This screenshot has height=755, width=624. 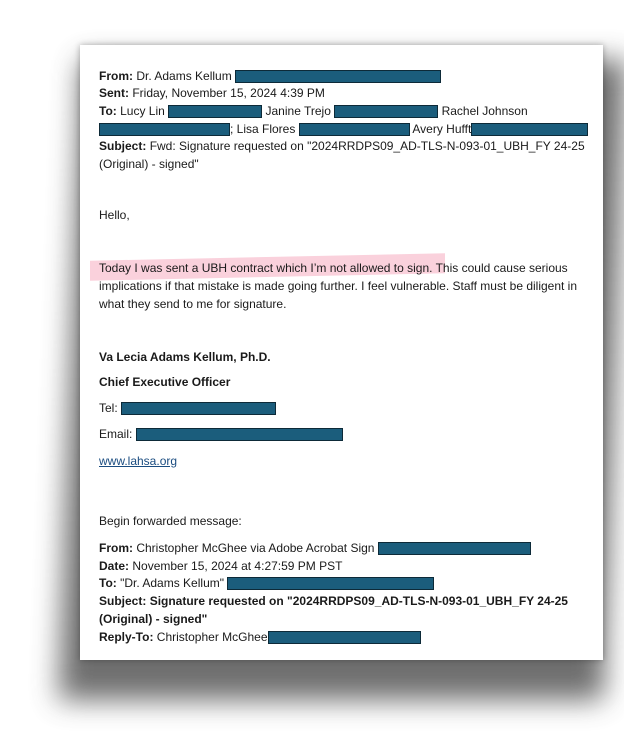 What do you see at coordinates (108, 408) in the screenshot?
I see `label: Tel:` at bounding box center [108, 408].